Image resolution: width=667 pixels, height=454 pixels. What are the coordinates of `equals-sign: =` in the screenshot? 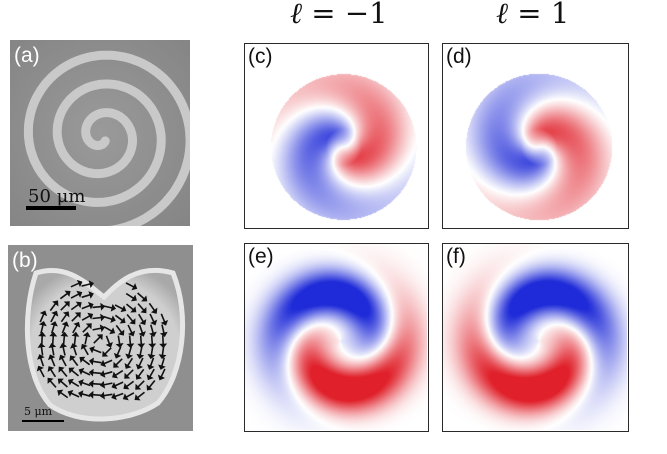 It's located at (323, 15).